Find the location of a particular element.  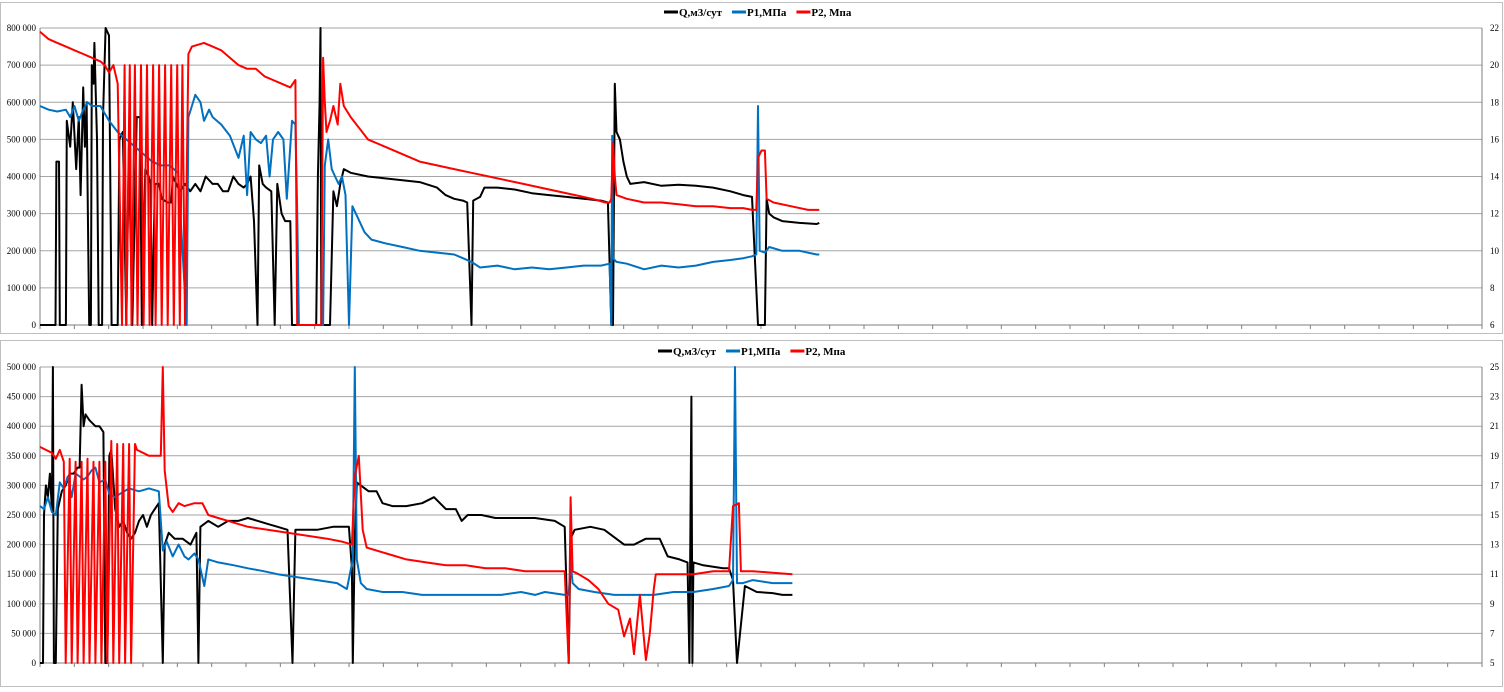

chart-2-legend-label-2: P1,МПа is located at coordinates (761, 352).